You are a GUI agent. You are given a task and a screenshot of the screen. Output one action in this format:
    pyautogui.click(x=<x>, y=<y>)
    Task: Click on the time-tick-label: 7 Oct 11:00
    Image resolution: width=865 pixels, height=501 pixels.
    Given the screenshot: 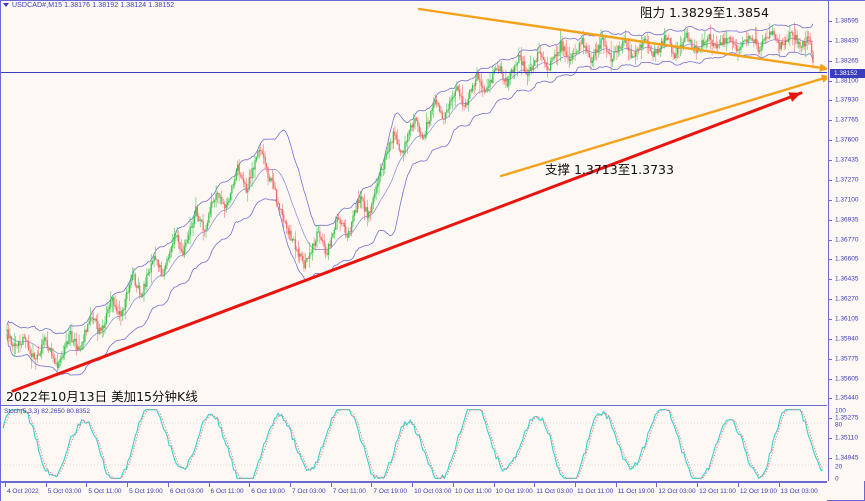 What is the action you would take?
    pyautogui.click(x=349, y=491)
    